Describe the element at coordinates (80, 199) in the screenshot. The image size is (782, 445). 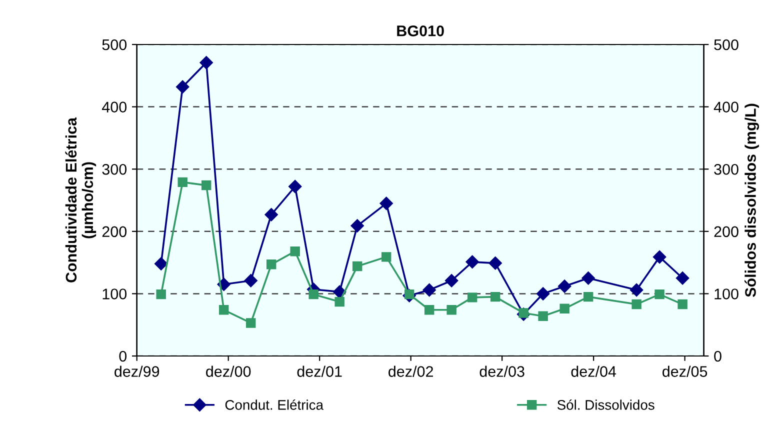
I see `y-axis-title: Condutividade Elétrica (µmho/cm)` at that location.